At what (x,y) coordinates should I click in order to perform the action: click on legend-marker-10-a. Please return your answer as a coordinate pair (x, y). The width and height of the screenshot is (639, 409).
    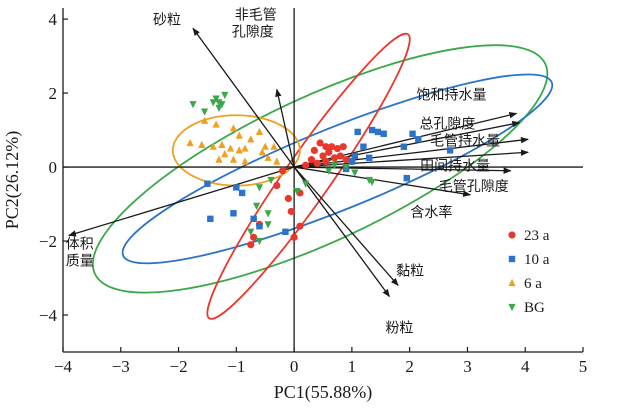
    Looking at the image, I should click on (512, 259).